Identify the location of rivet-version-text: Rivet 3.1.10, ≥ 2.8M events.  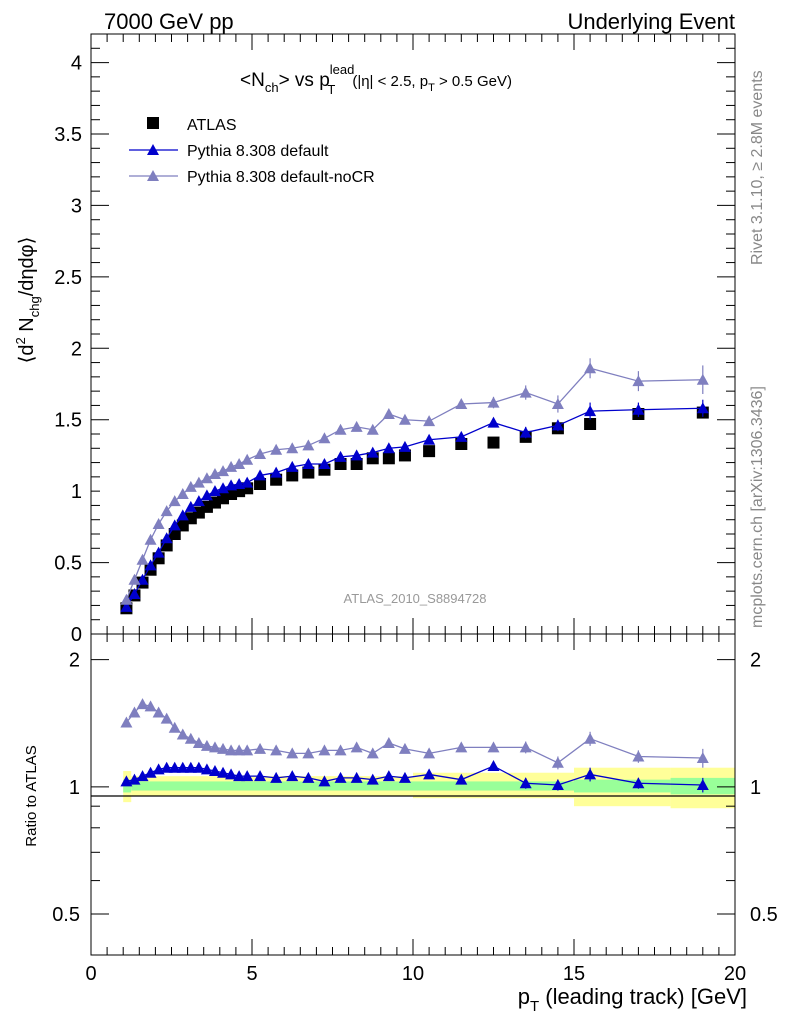
(757, 167).